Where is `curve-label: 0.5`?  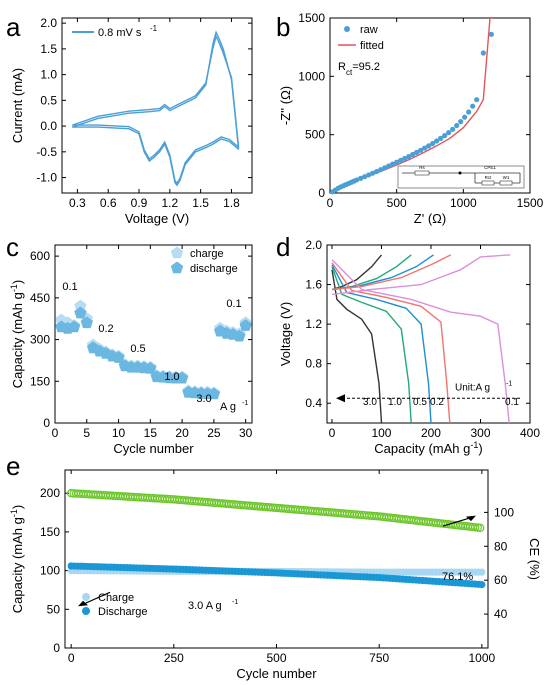
curve-label: 0.5 is located at coordinates (420, 402).